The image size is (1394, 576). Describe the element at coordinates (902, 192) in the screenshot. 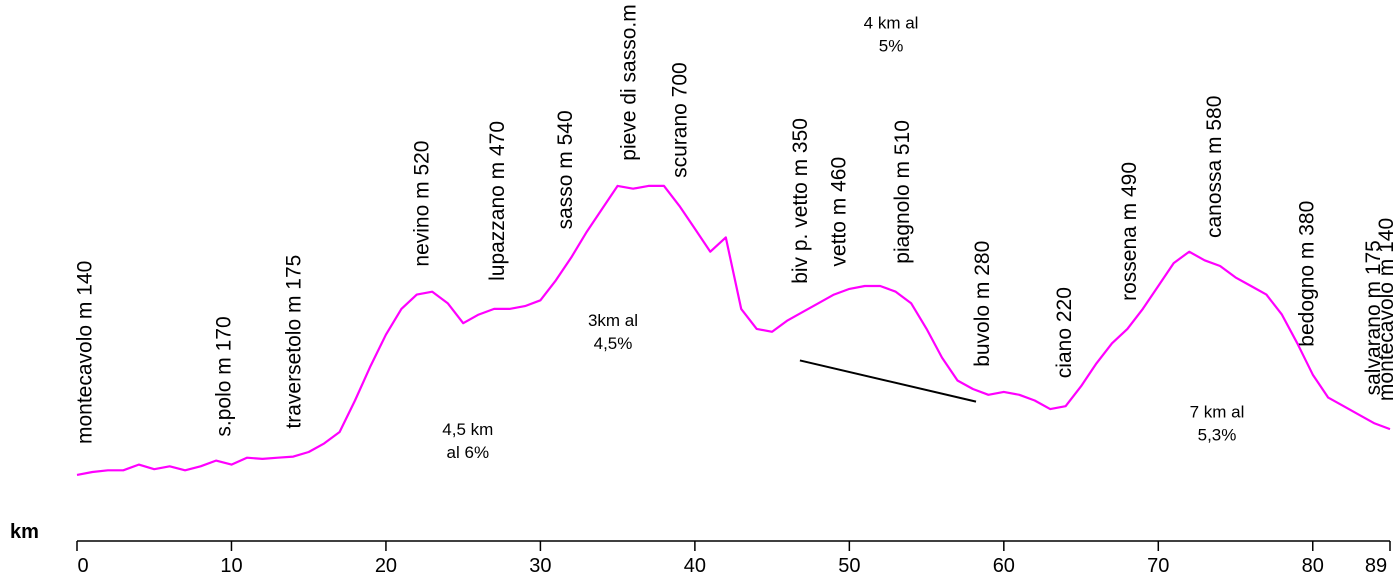

I see `location-label: piagnolo m 510` at that location.